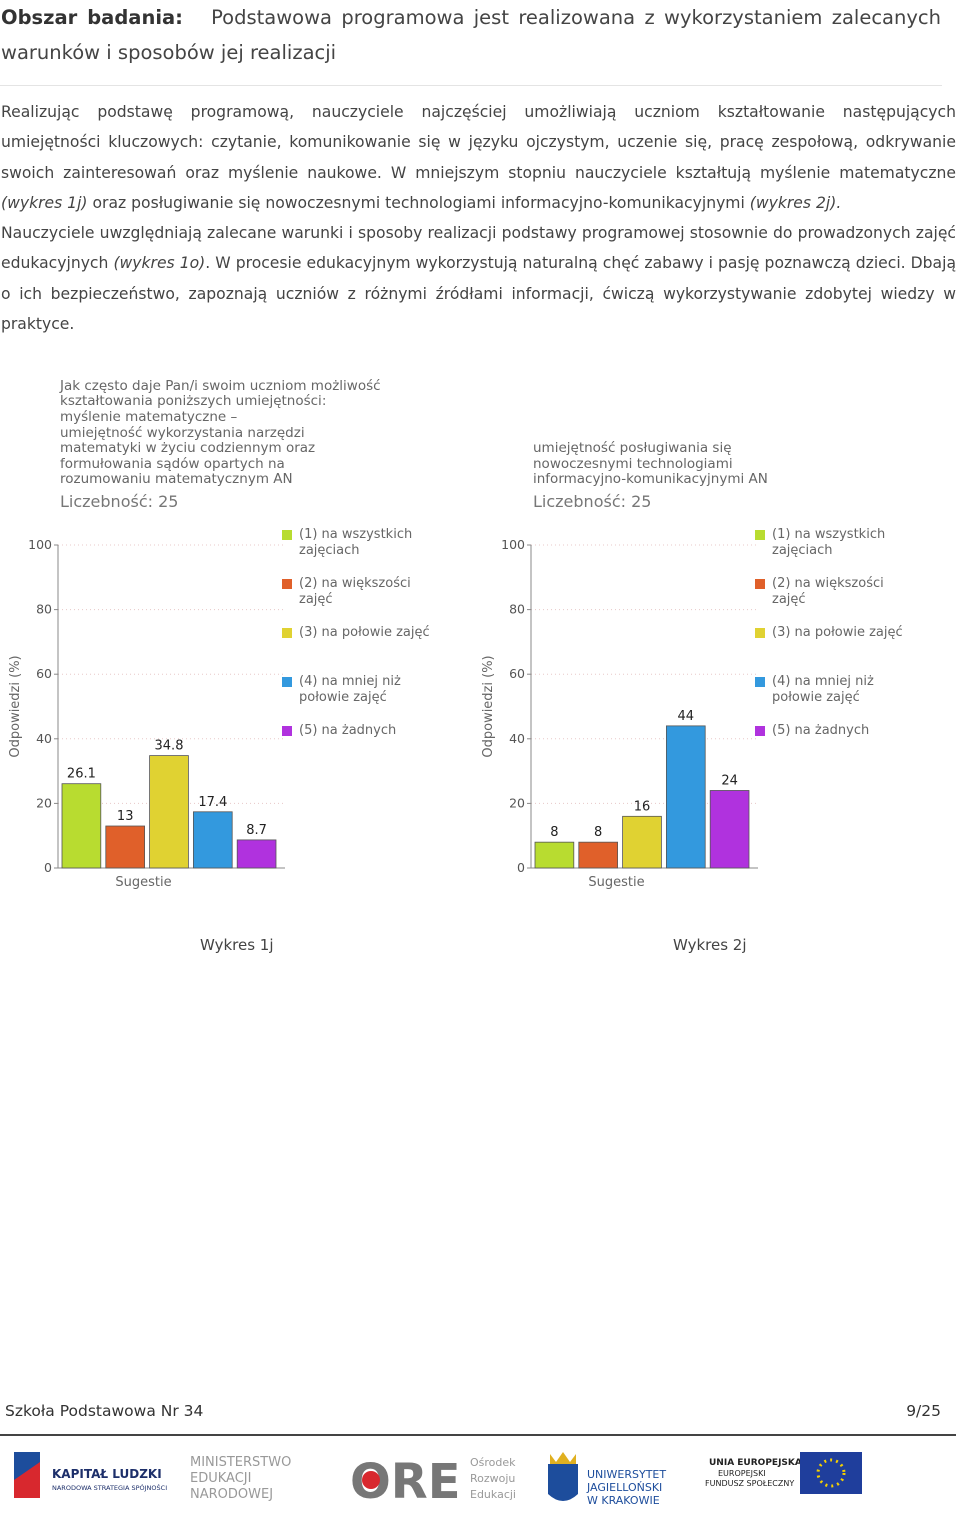 The height and width of the screenshot is (1523, 960). What do you see at coordinates (710, 945) in the screenshot?
I see `chart-caption: Wykres 2j` at bounding box center [710, 945].